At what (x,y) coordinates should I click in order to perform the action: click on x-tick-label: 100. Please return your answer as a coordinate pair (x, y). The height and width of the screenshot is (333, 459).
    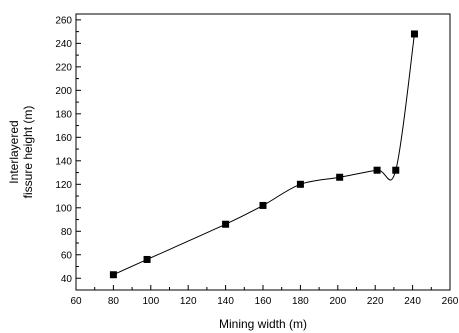
    Looking at the image, I should click on (150, 301).